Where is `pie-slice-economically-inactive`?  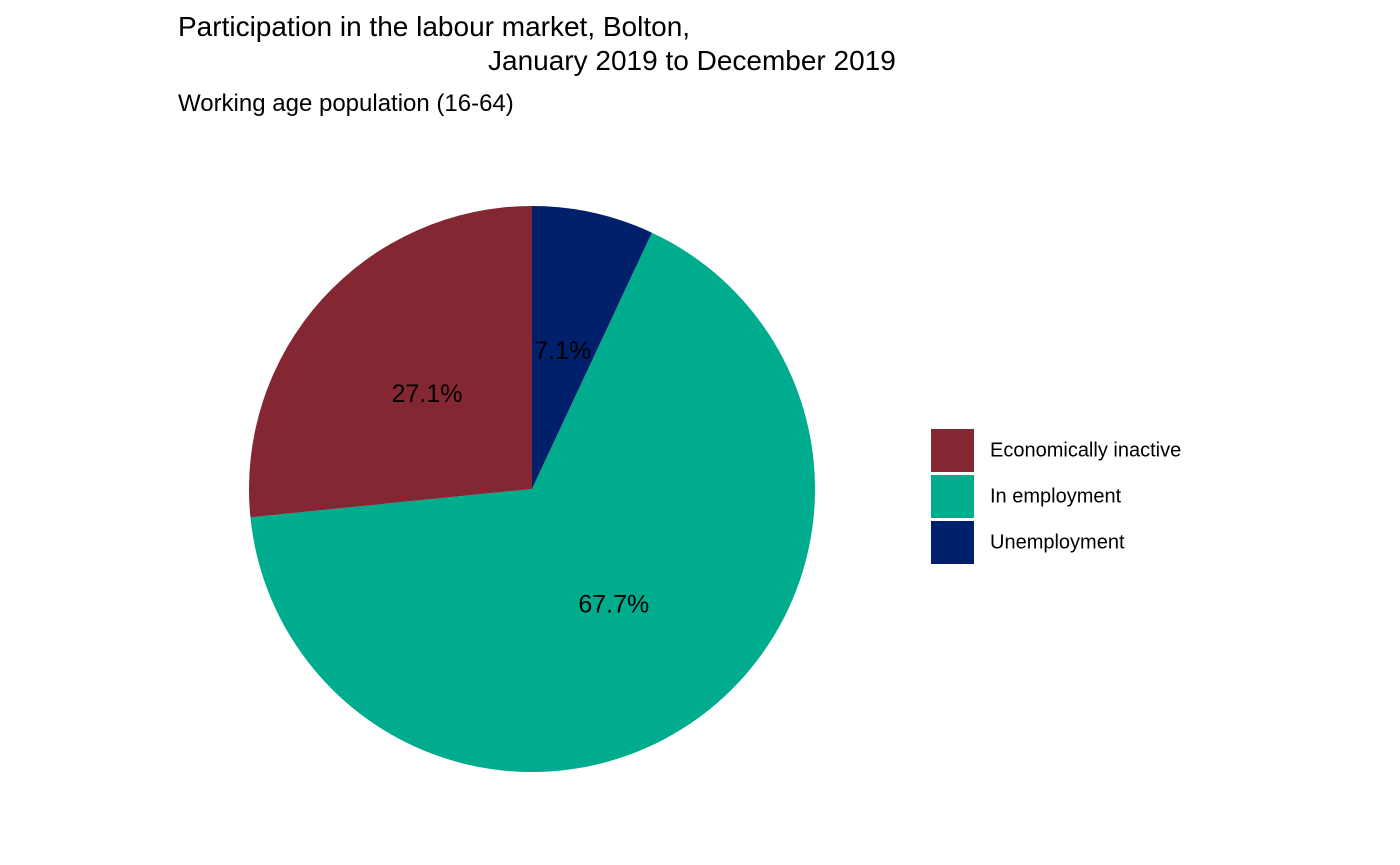 pie-slice-economically-inactive is located at coordinates (390, 362).